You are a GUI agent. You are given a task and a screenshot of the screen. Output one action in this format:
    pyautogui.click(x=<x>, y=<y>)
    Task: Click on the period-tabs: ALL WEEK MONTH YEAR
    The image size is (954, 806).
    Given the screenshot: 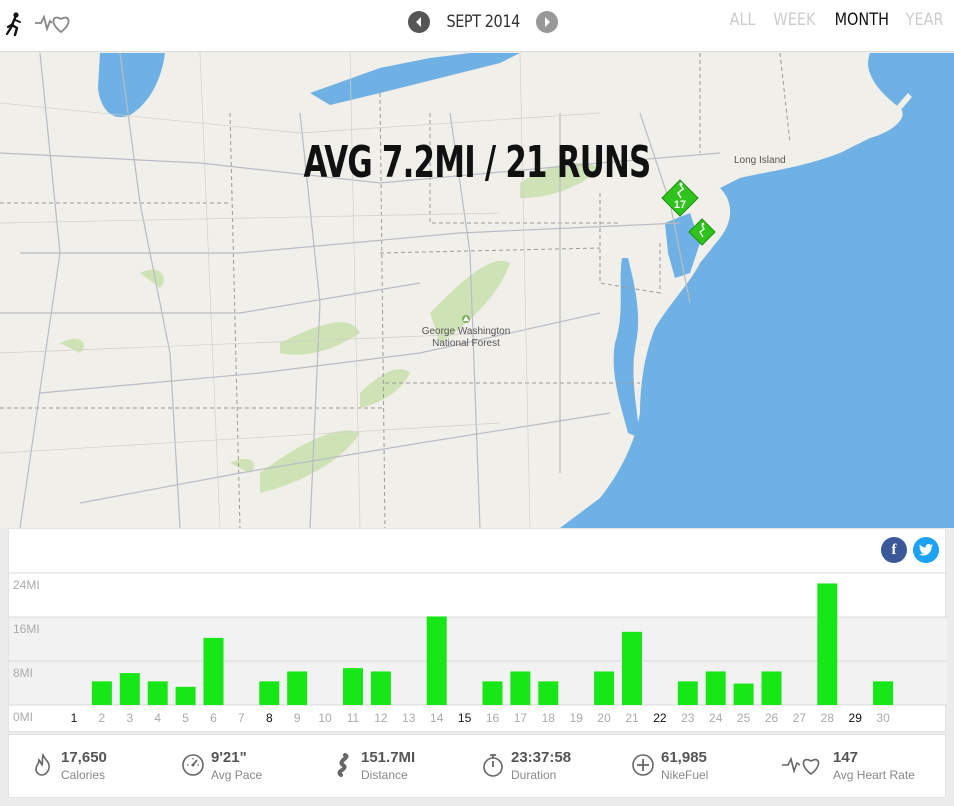 What is the action you would take?
    pyautogui.click(x=834, y=20)
    